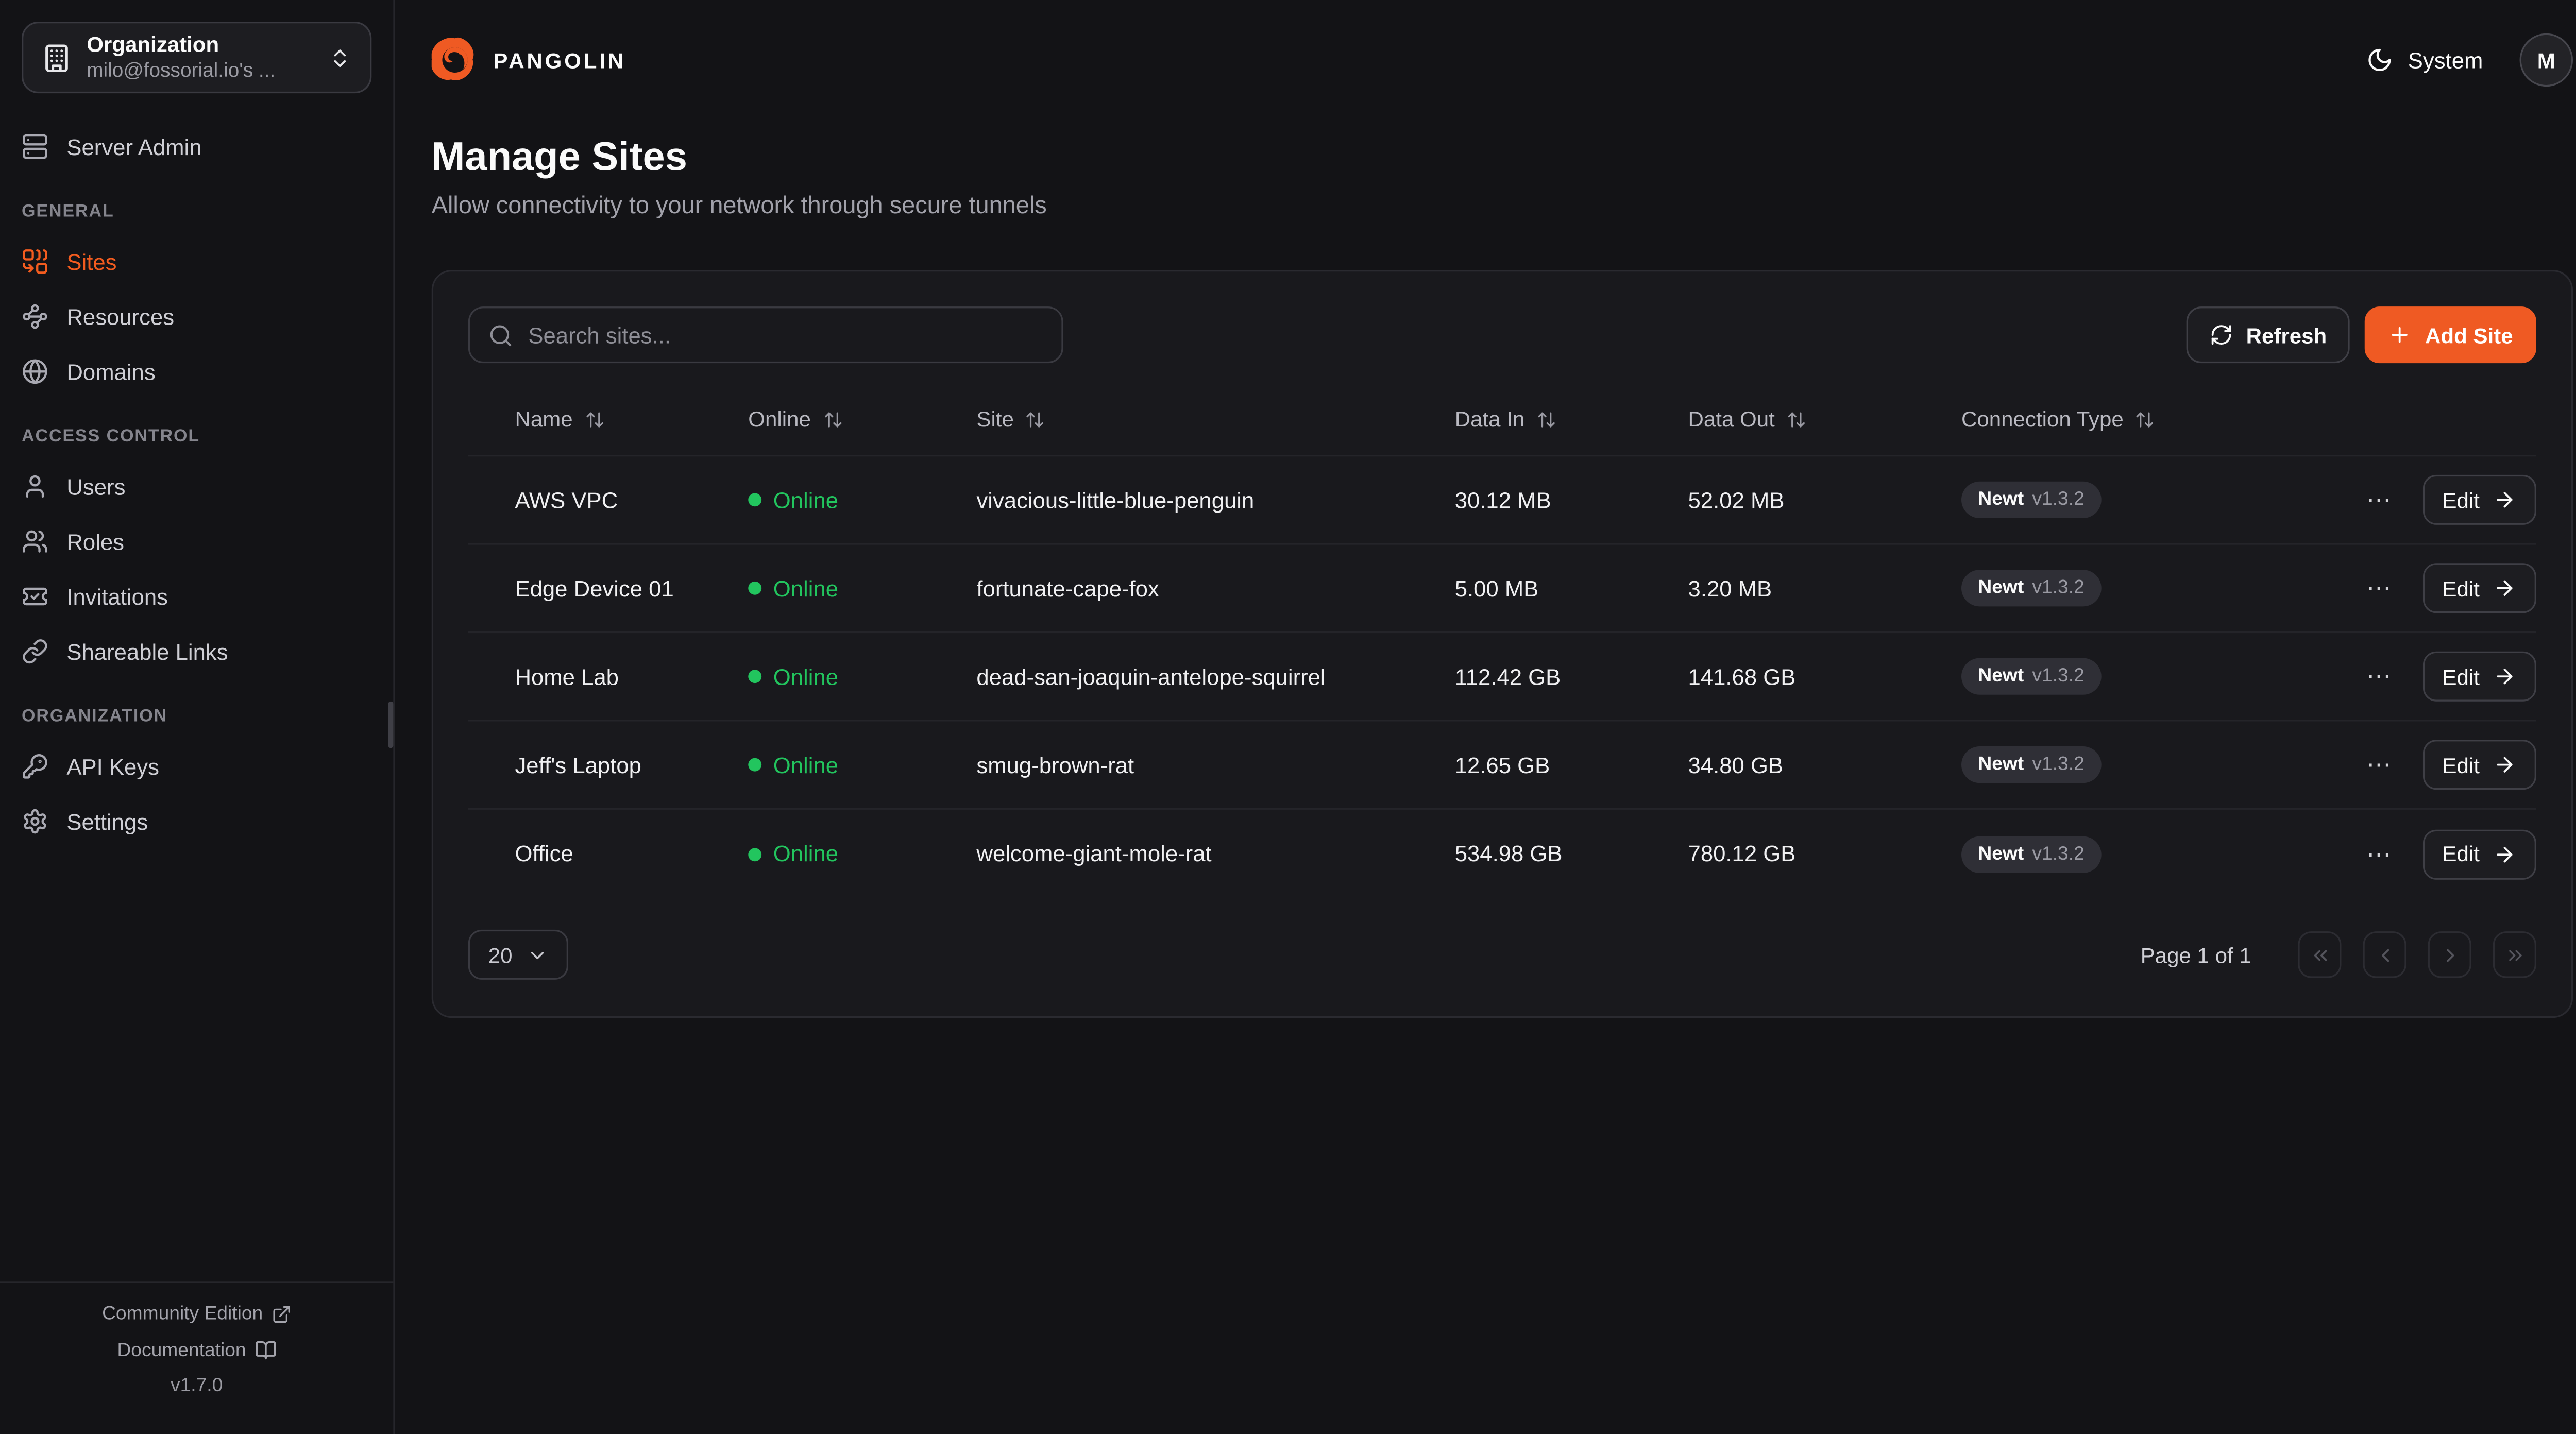 This screenshot has height=1434, width=2576. I want to click on theme-toggle-label: System, so click(2445, 60).